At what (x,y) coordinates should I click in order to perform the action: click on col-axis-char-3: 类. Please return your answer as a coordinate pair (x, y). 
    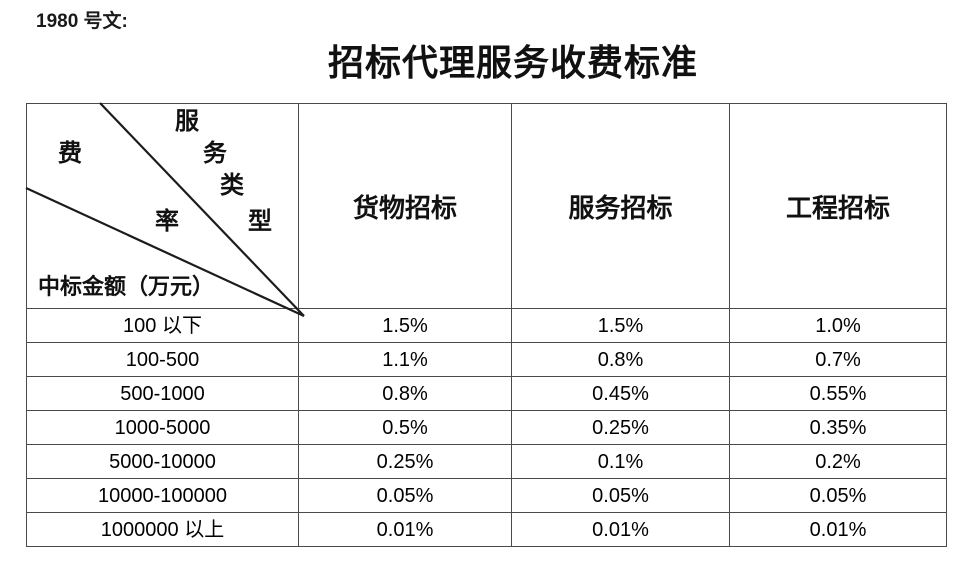
    Looking at the image, I should click on (232, 186).